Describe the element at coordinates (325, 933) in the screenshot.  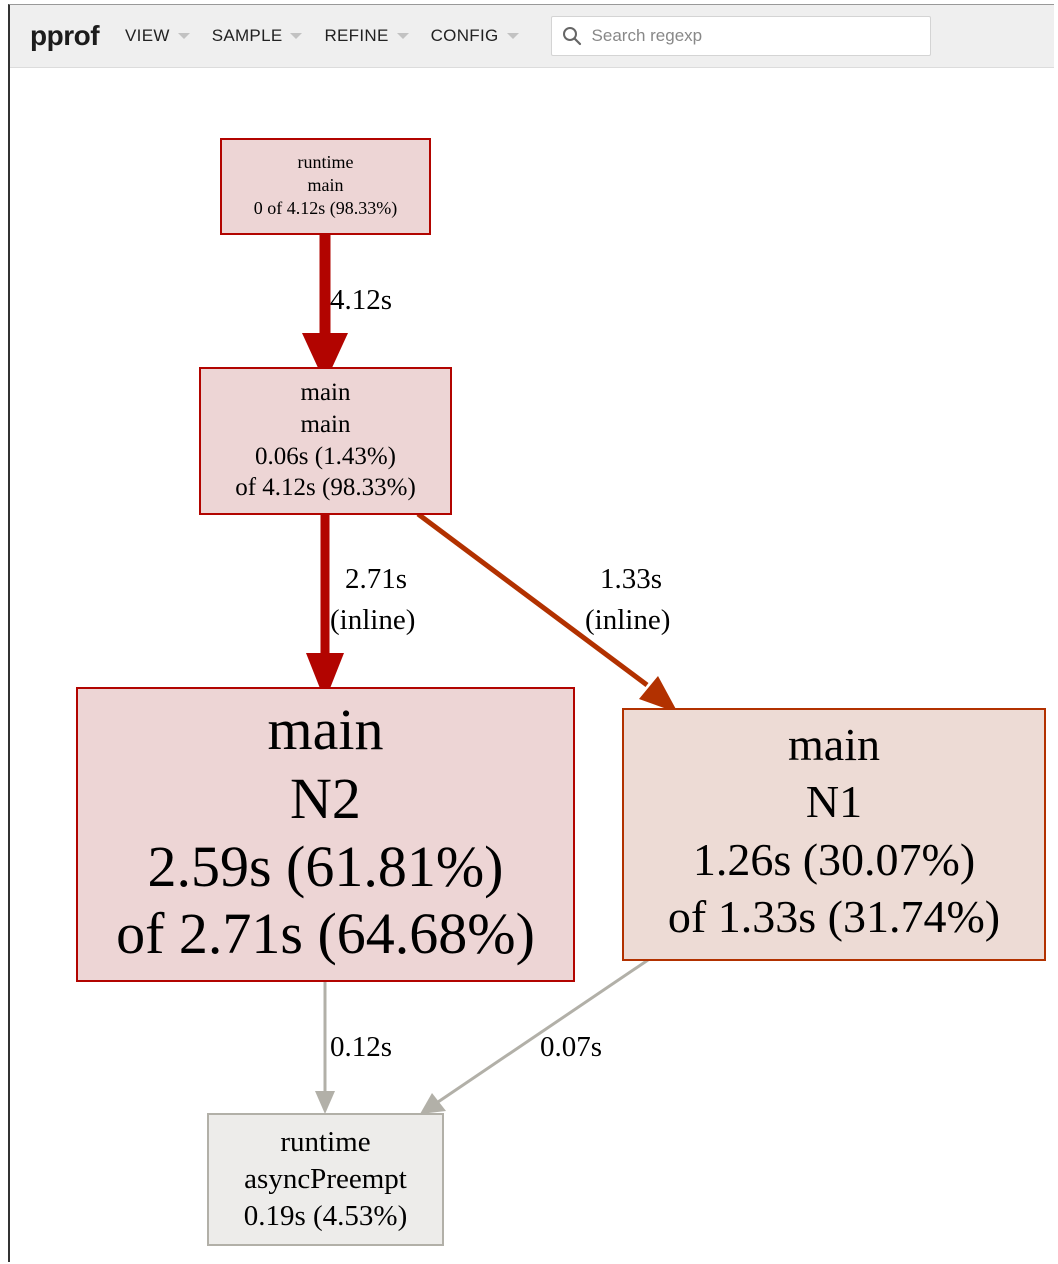
I see `node-label: of 2.71s (64.68%)` at that location.